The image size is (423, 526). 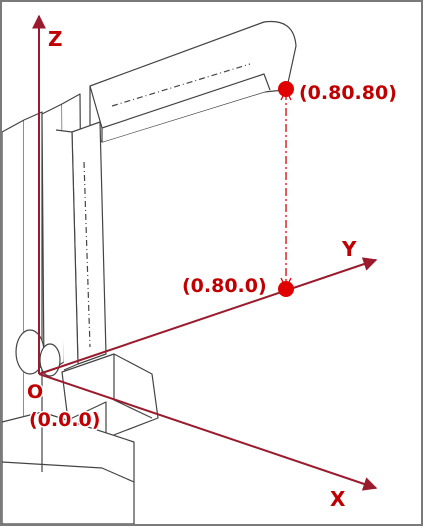 What do you see at coordinates (286, 89) in the screenshot?
I see `top-point-marker` at bounding box center [286, 89].